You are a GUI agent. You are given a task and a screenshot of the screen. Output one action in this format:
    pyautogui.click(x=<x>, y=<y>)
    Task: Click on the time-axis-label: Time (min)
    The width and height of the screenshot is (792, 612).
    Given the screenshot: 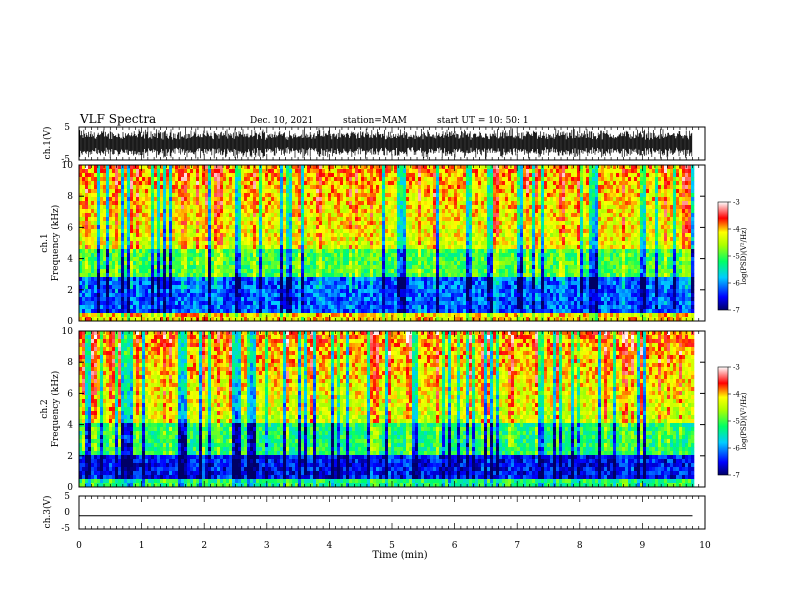 What is the action you would take?
    pyautogui.click(x=399, y=555)
    